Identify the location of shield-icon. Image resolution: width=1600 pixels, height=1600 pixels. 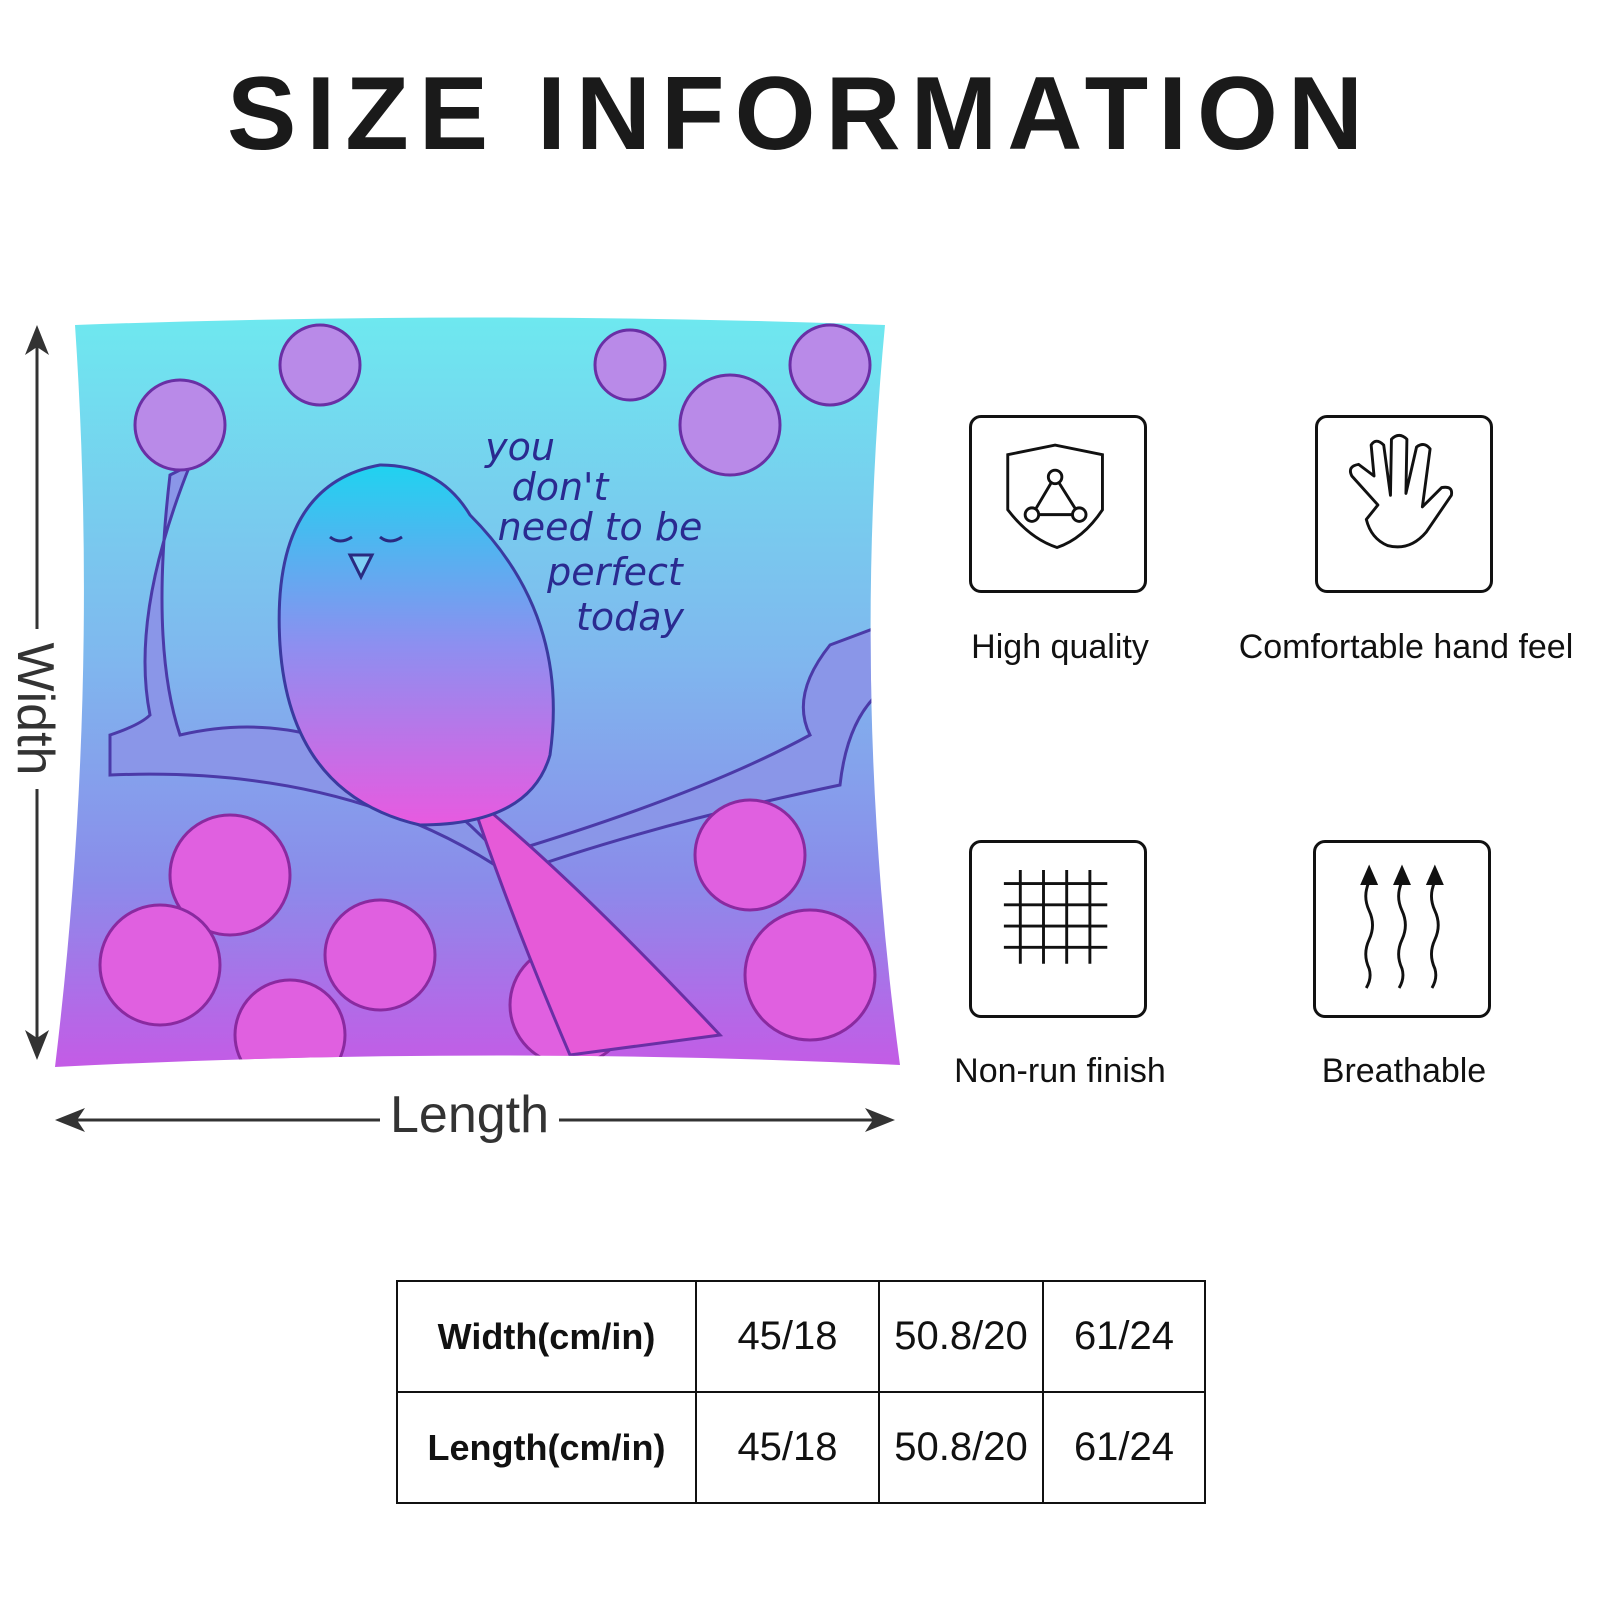
(1055, 496).